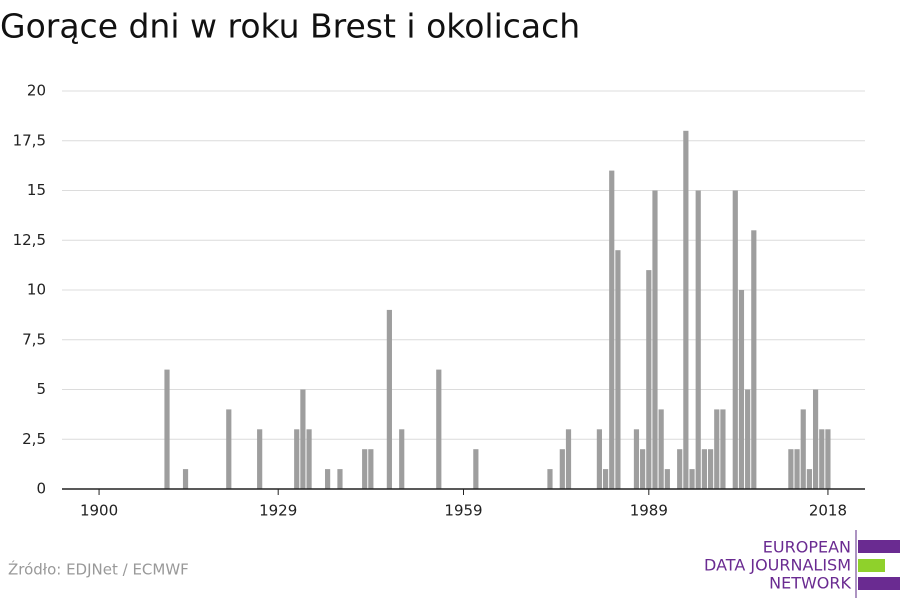 This screenshot has width=900, height=600. What do you see at coordinates (41, 489) in the screenshot?
I see `y-tick-label: 0` at bounding box center [41, 489].